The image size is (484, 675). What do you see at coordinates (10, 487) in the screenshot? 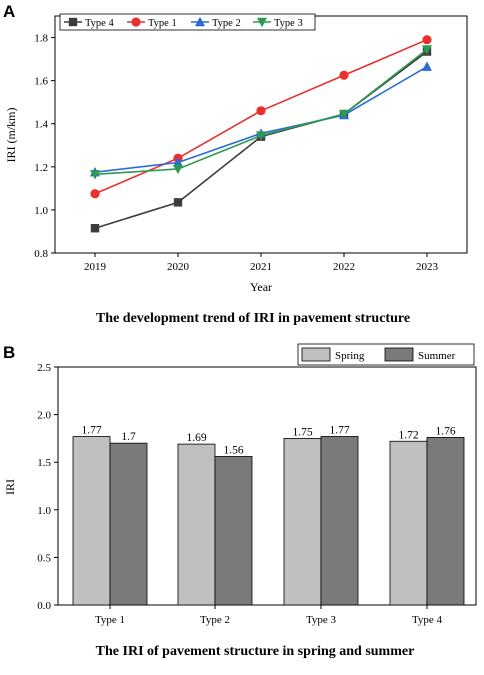
I see `bar-chart-y-axis-title: IRI` at bounding box center [10, 487].